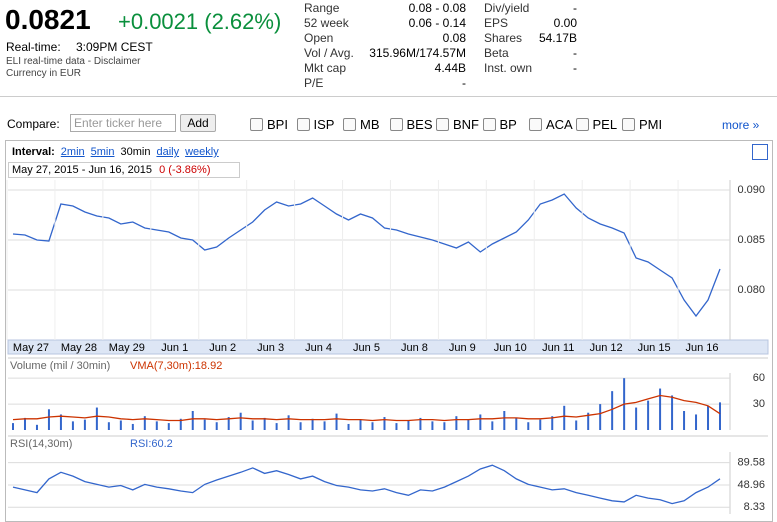 Image resolution: width=777 pixels, height=522 pixels. What do you see at coordinates (202, 152) in the screenshot?
I see `interval-option: weekly` at bounding box center [202, 152].